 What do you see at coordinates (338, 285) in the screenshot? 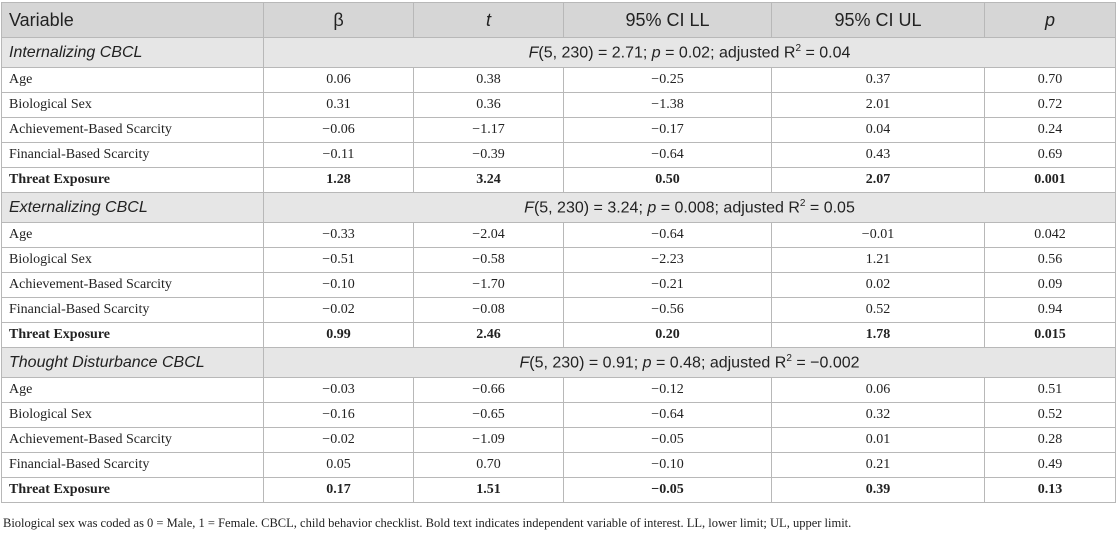
I see `cell: −0.10` at bounding box center [338, 285].